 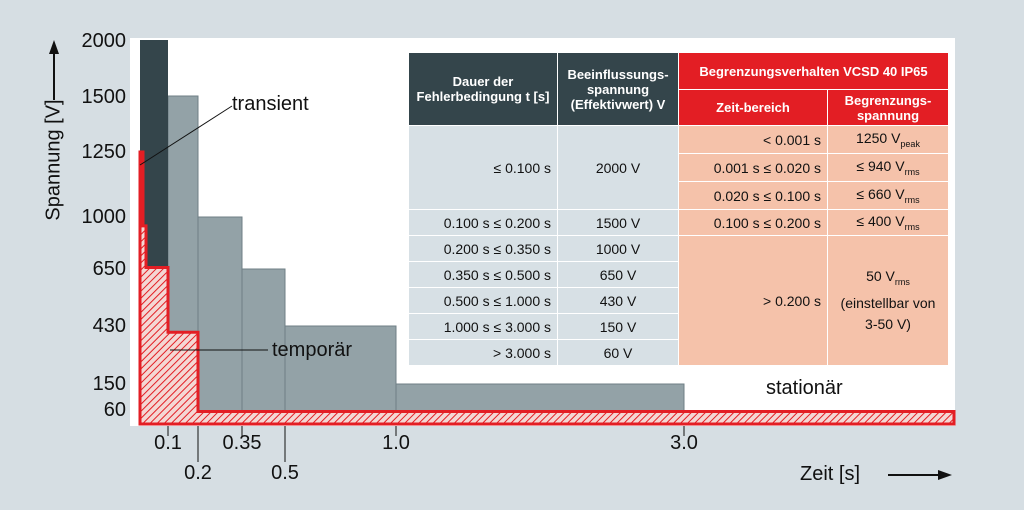 What do you see at coordinates (483, 326) in the screenshot?
I see `cell-dauer: 1.000 s ≤ 3.000 s` at bounding box center [483, 326].